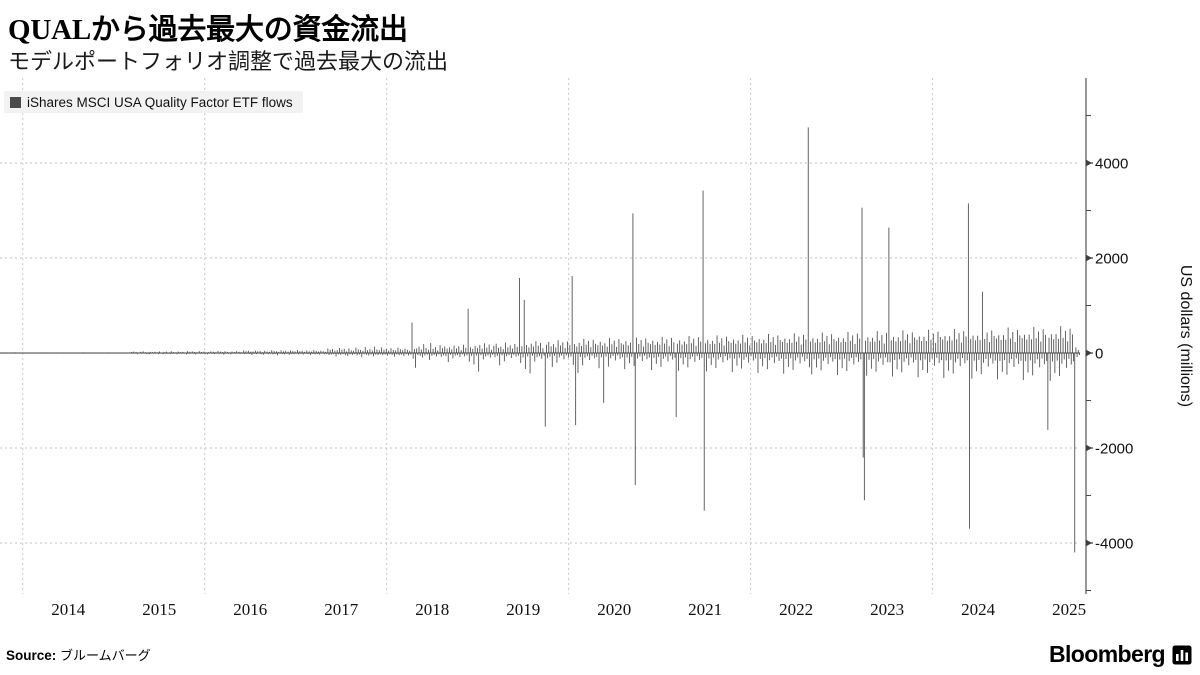 The image size is (1200, 675). I want to click on bloomberg-brand: Bloomberg, so click(1120, 654).